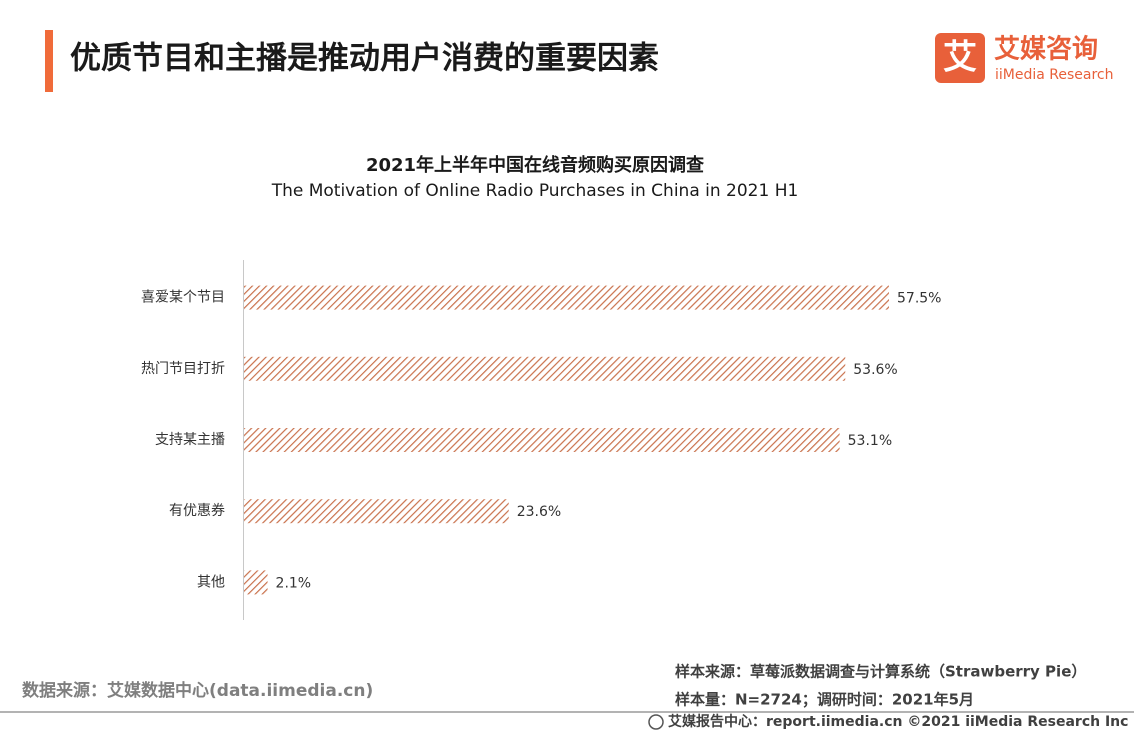  What do you see at coordinates (183, 298) in the screenshot?
I see `category-label: 喜爱某个节目` at bounding box center [183, 298].